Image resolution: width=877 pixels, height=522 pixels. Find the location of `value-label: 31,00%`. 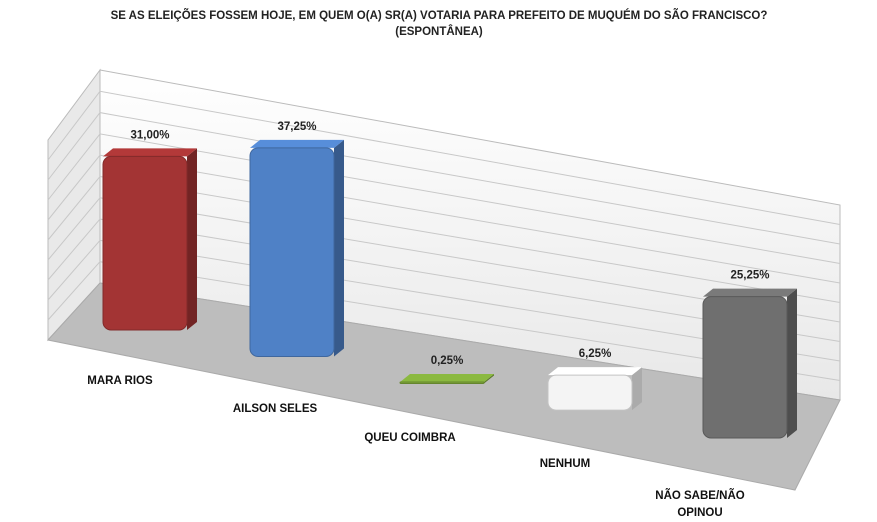

value-label: 31,00% is located at coordinates (149, 135).